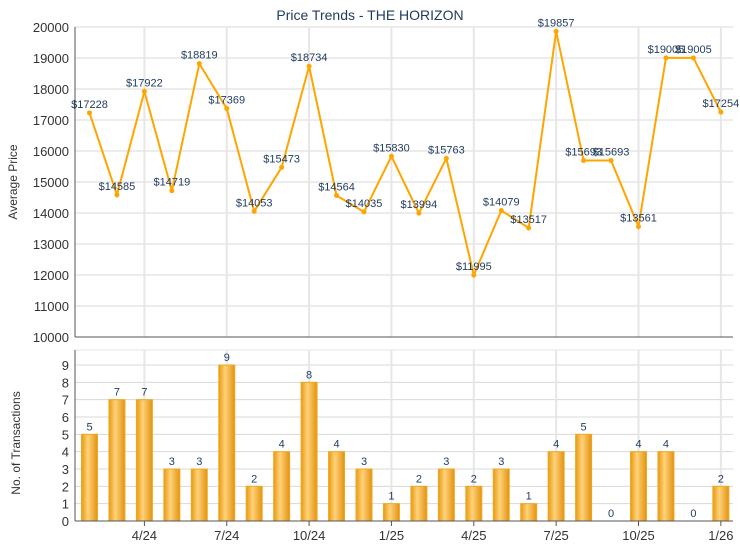  I want to click on price-label: $17228, so click(89, 105).